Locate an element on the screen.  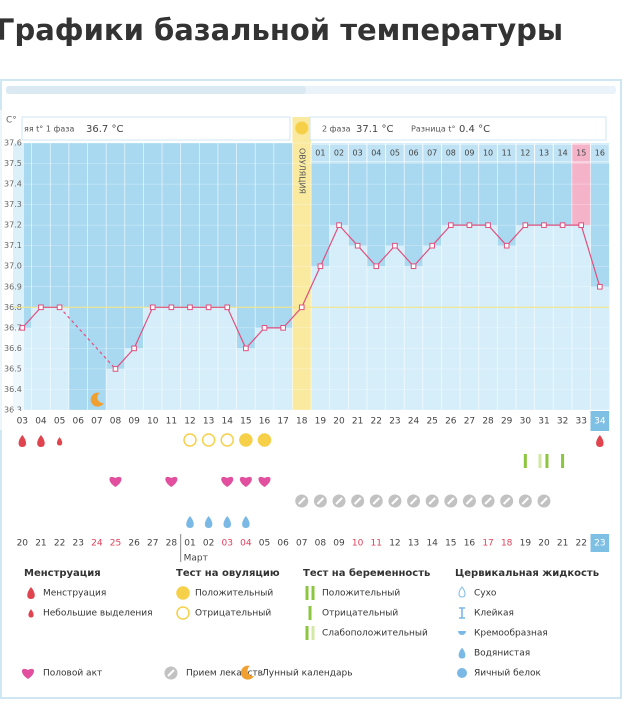
current-day-cell is located at coordinates (600, 421).